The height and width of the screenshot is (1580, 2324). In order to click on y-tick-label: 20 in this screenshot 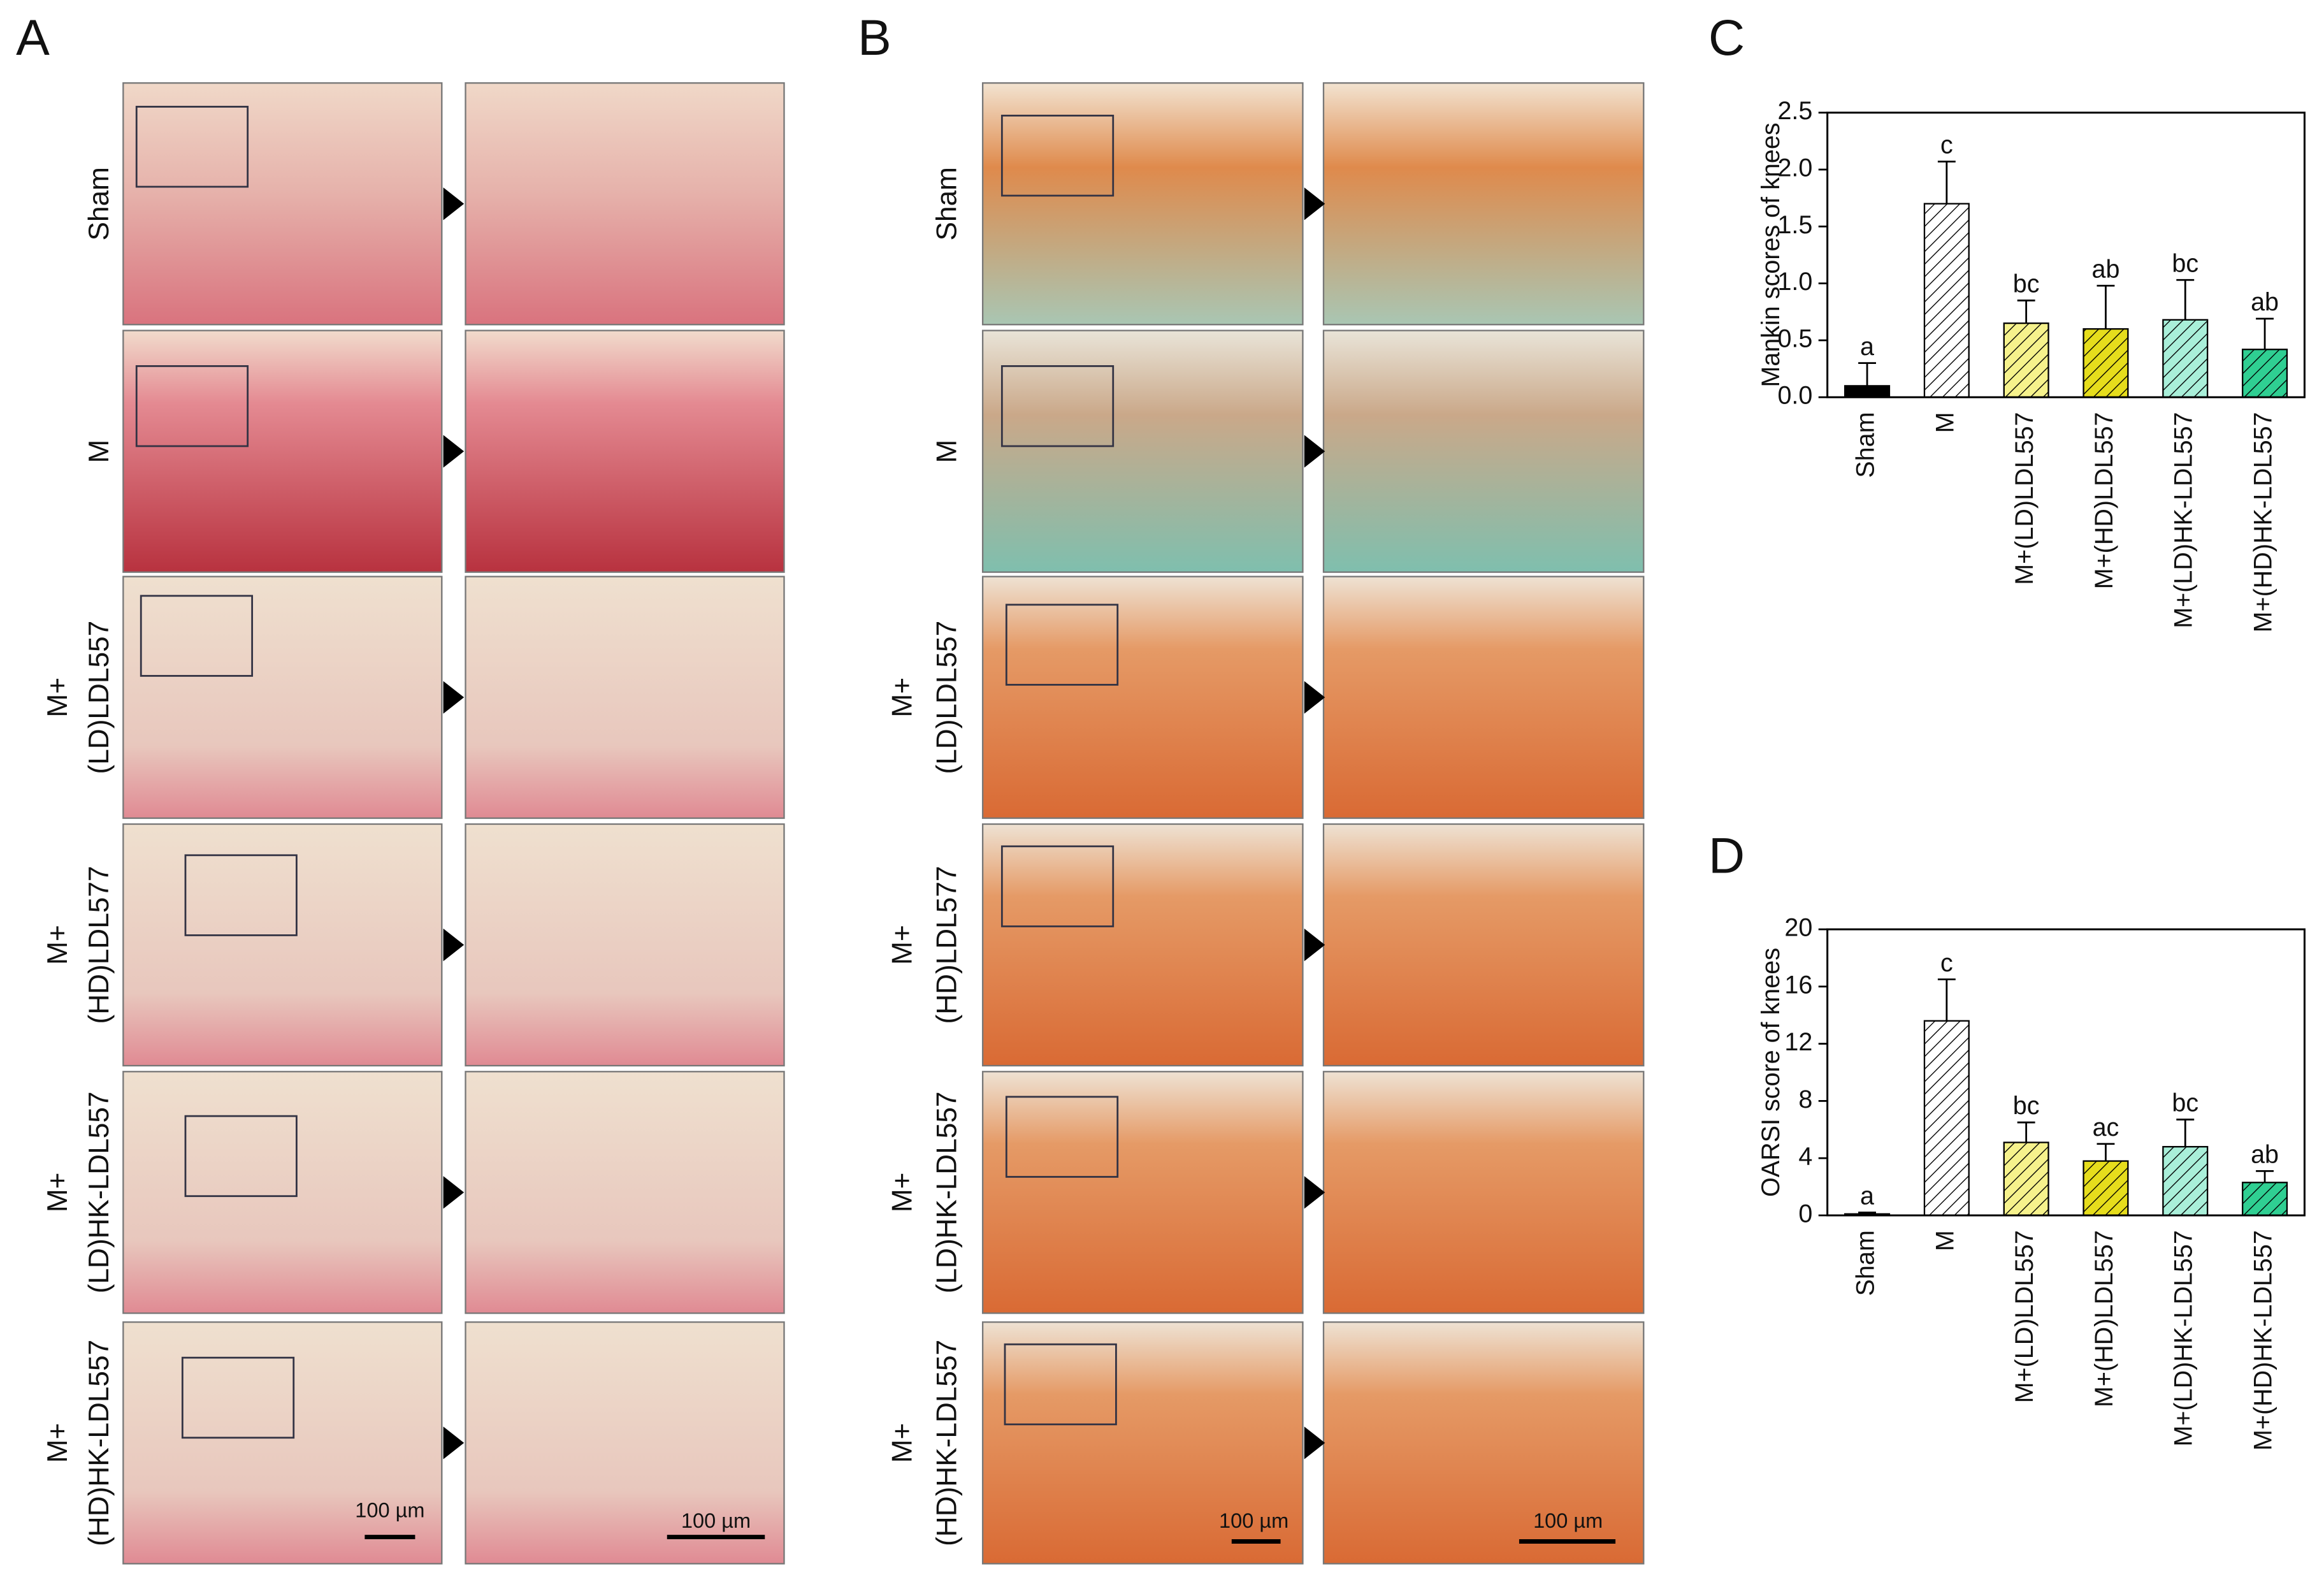, I will do `click(1798, 928)`.